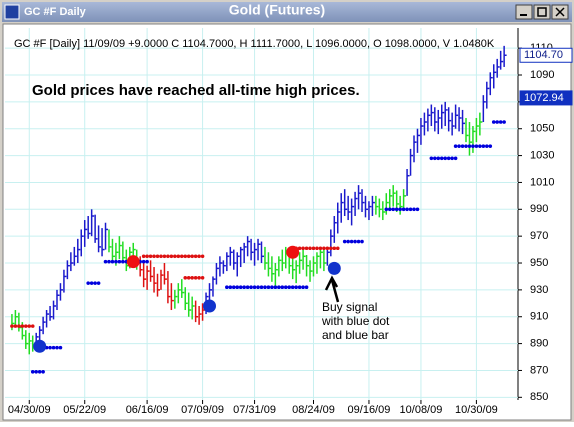 The image size is (574, 427). I want to click on x-tick-label: 06/16/09, so click(147, 410).